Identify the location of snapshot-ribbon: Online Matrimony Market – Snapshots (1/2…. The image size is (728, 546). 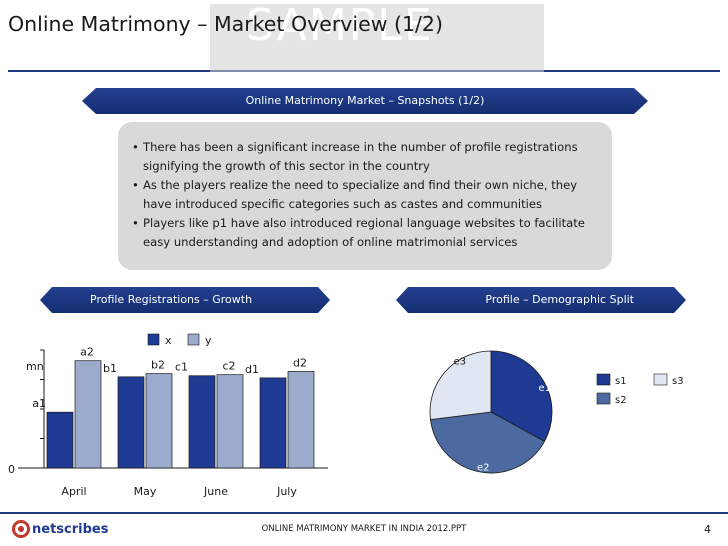
(365, 101).